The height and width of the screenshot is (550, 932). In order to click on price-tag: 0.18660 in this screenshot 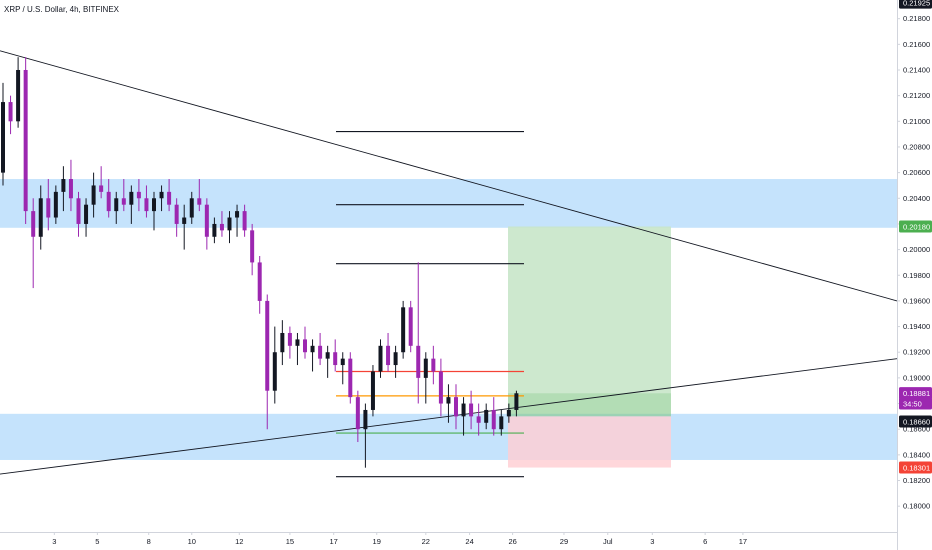, I will do `click(915, 421)`.